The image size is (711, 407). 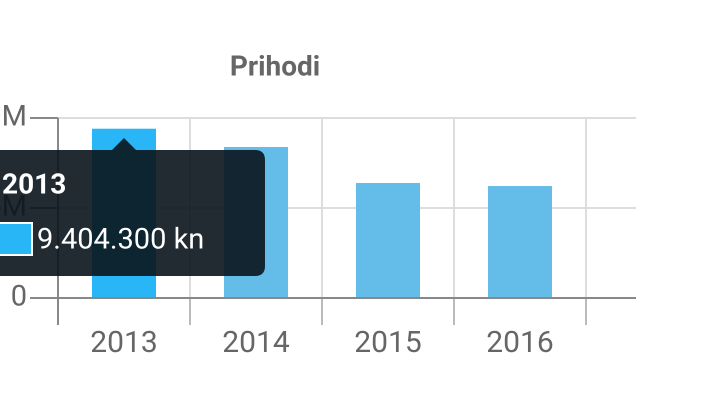 I want to click on y-tick-label: 10M, so click(x=13, y=117).